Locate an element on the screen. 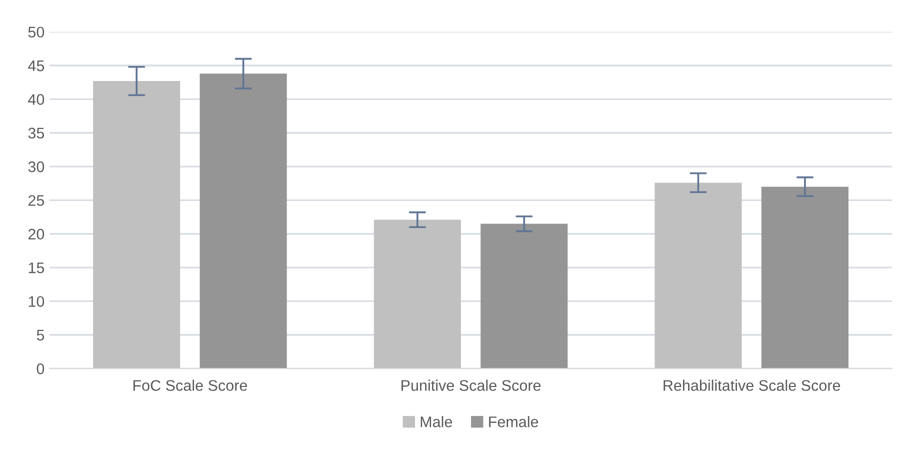 The image size is (901, 455). x-tick-label: Rehabilitative Scale Score is located at coordinates (752, 385).